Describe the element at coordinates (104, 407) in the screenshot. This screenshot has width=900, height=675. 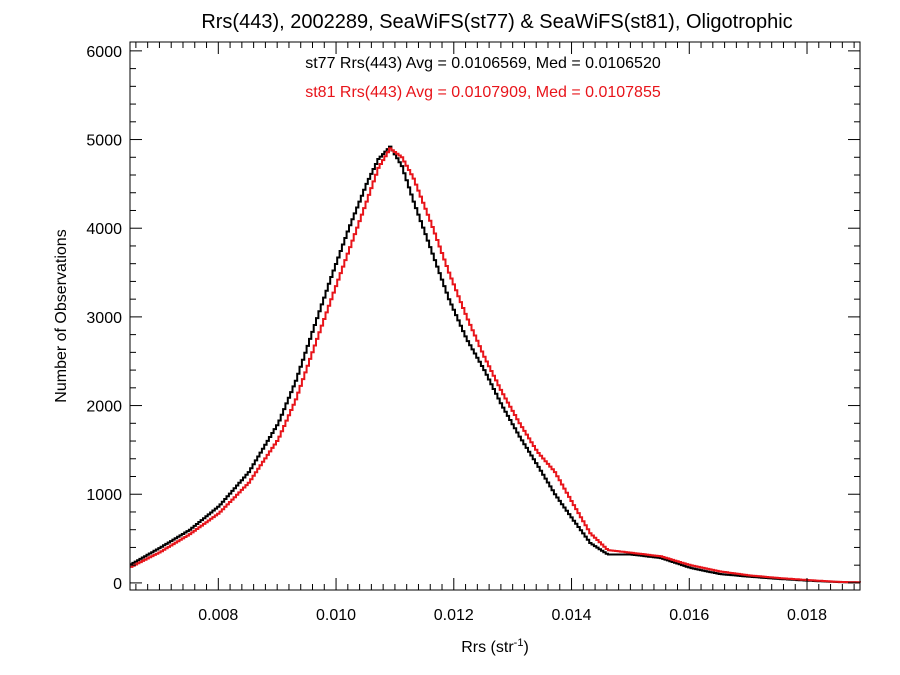
I see `y-tick-label: 2000` at that location.